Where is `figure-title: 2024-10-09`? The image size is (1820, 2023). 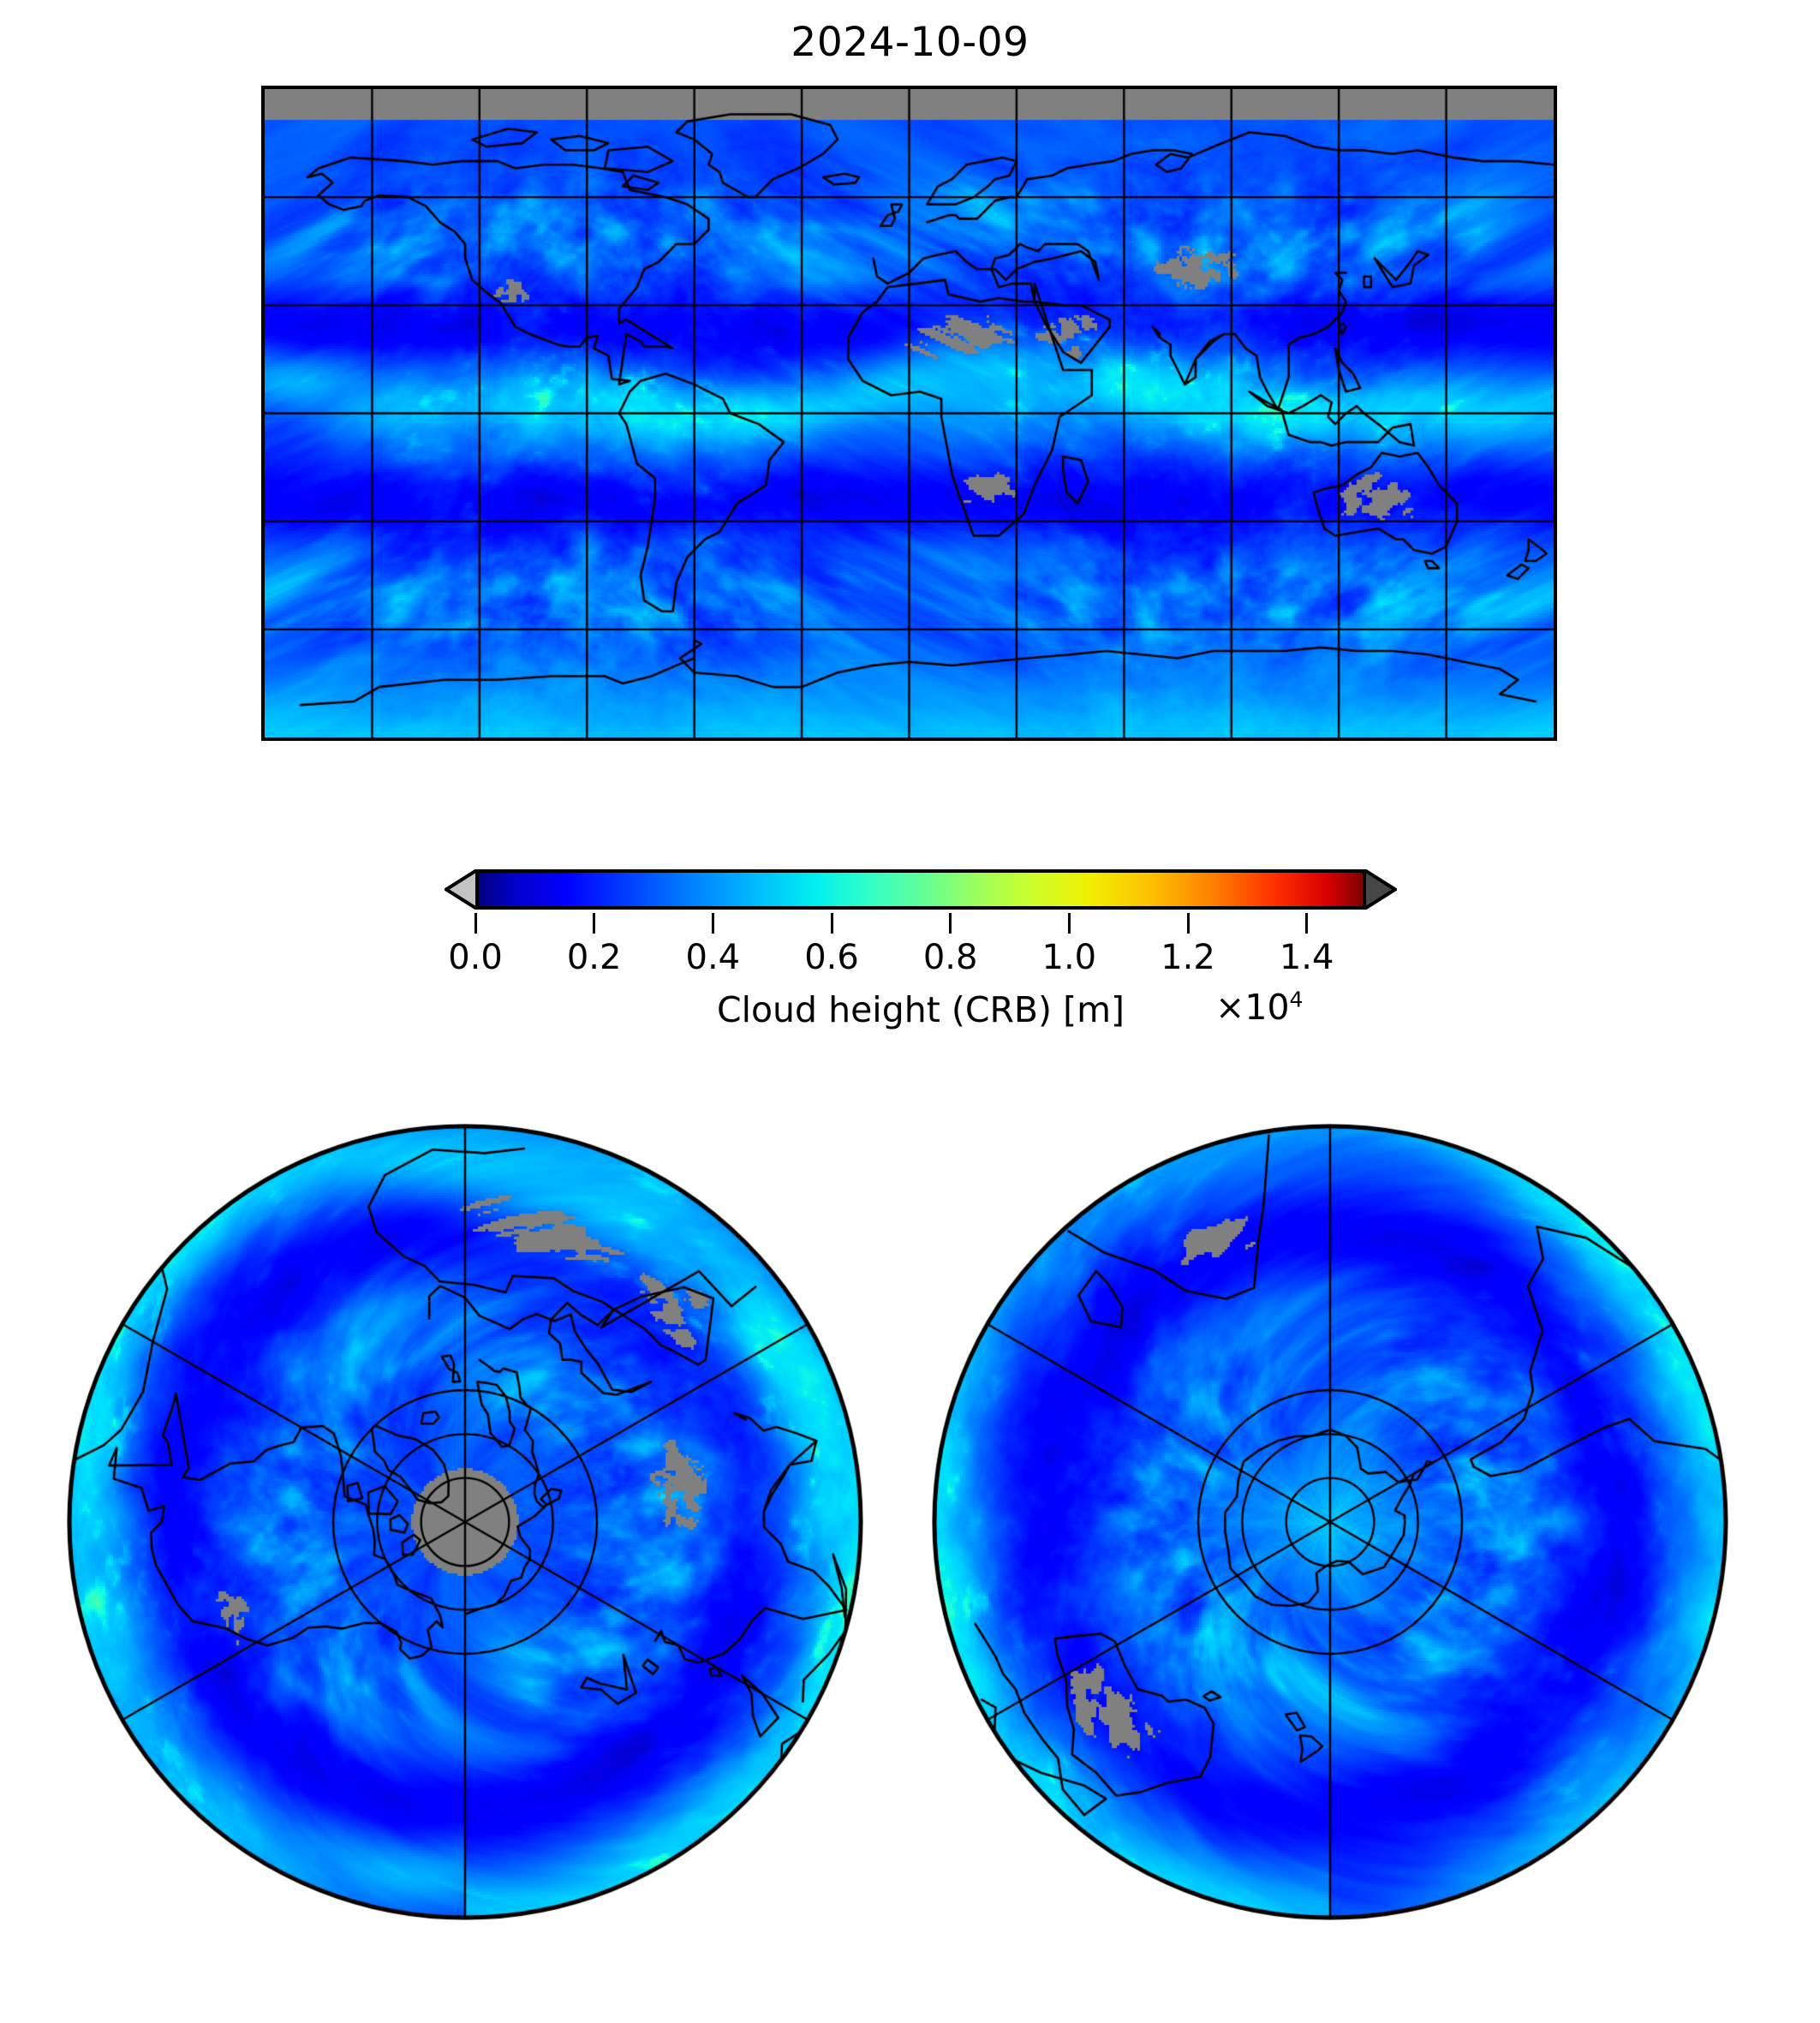 figure-title: 2024-10-09 is located at coordinates (910, 42).